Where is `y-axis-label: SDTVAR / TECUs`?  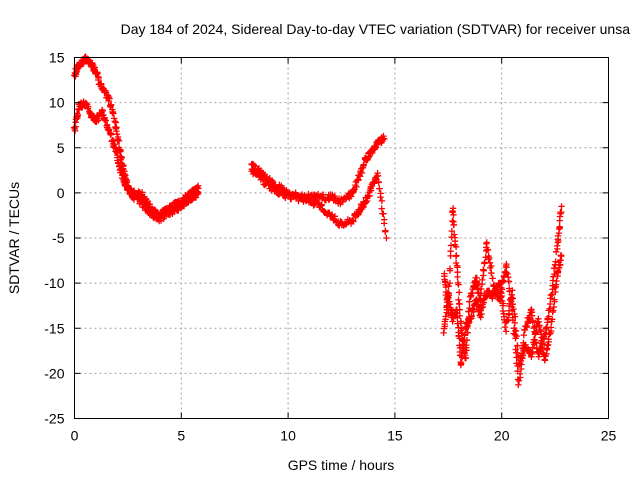
y-axis-label: SDTVAR / TECUs is located at coordinates (14, 238).